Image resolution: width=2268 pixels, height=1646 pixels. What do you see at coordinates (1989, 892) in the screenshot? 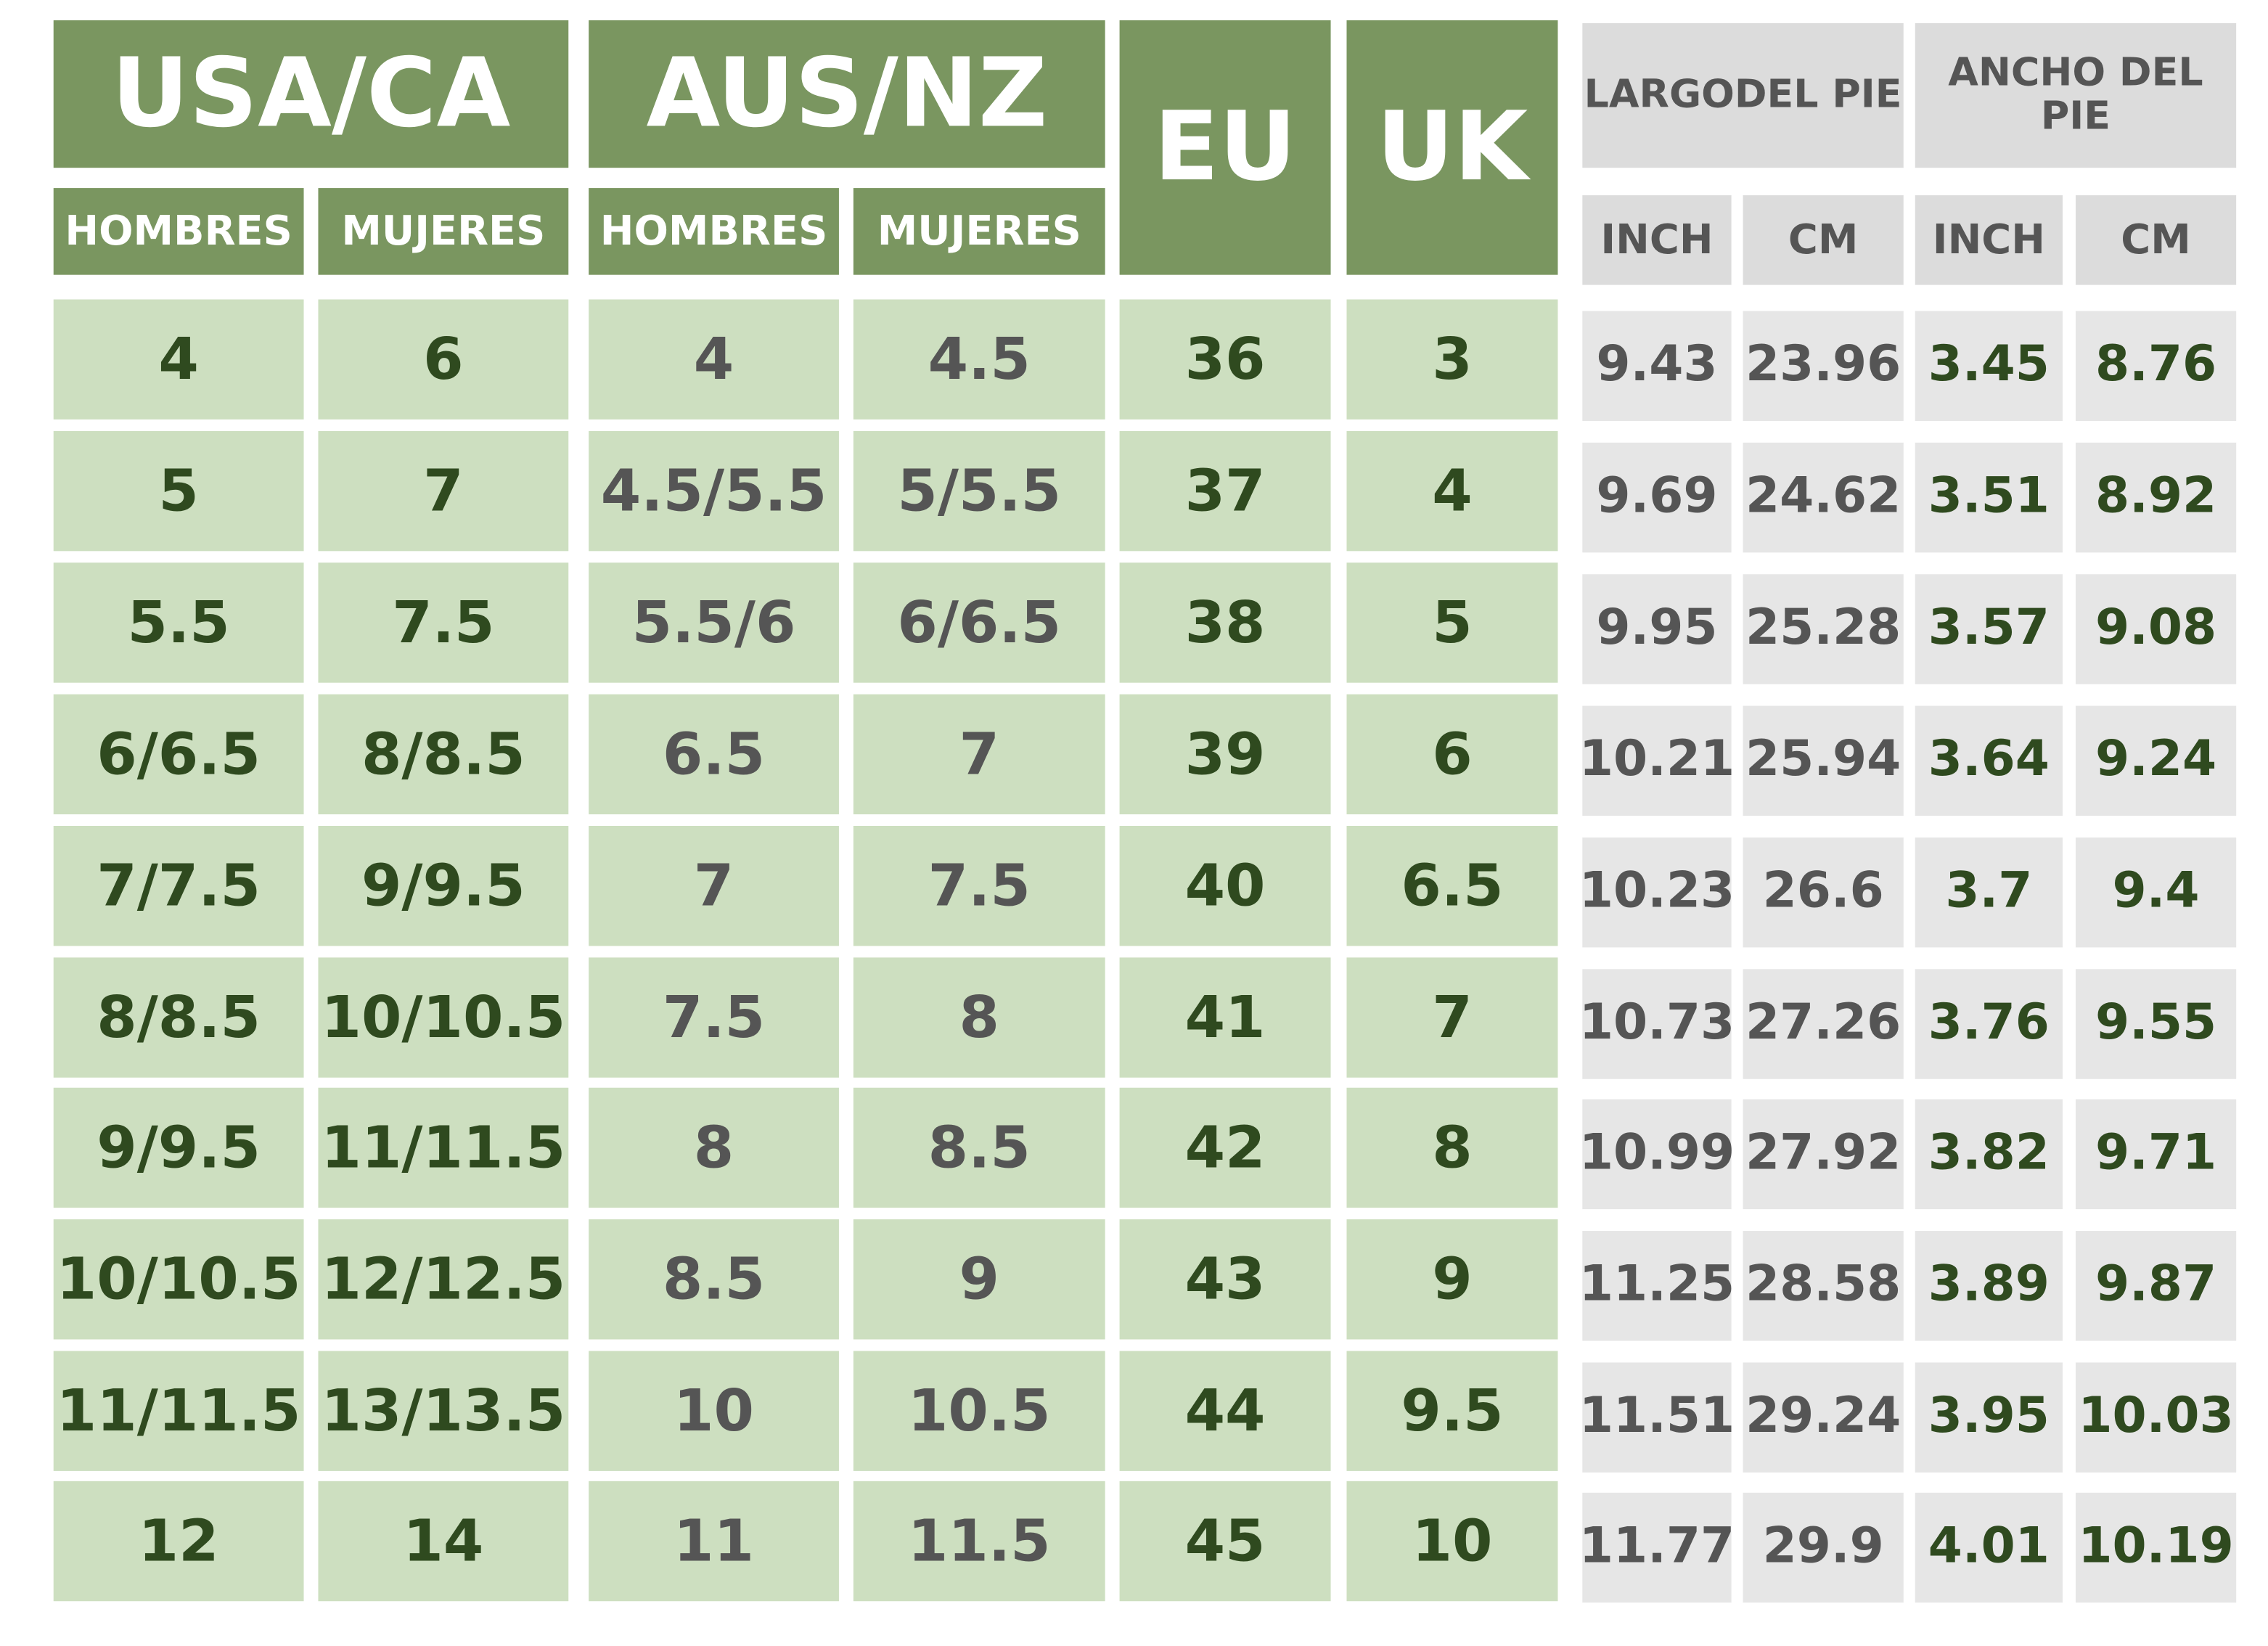
I see `table-cell: 3.7` at bounding box center [1989, 892].